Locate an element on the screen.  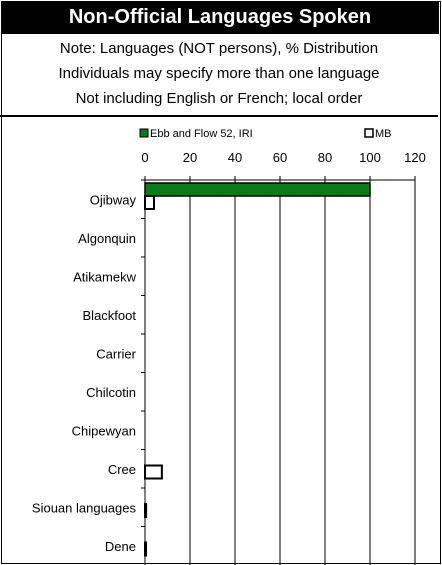
bar-series1 is located at coordinates (257, 189).